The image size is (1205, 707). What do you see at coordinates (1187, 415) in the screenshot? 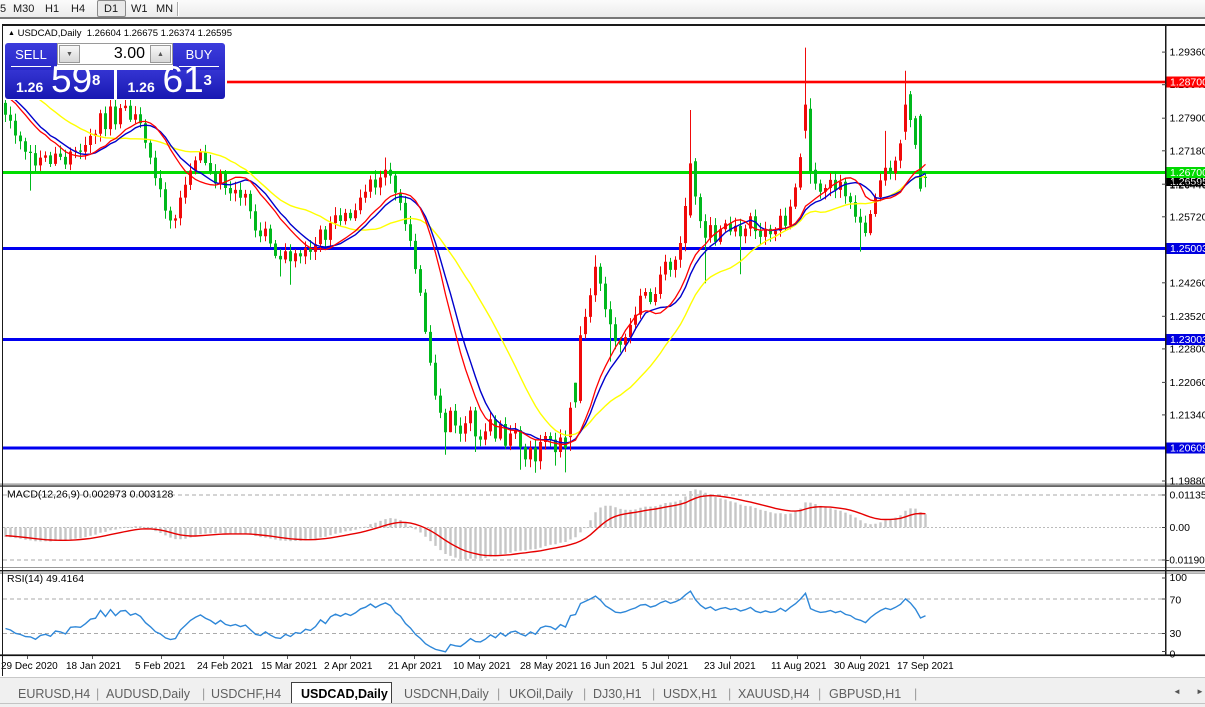
I see `svg-text: 1.21340` at bounding box center [1187, 415].